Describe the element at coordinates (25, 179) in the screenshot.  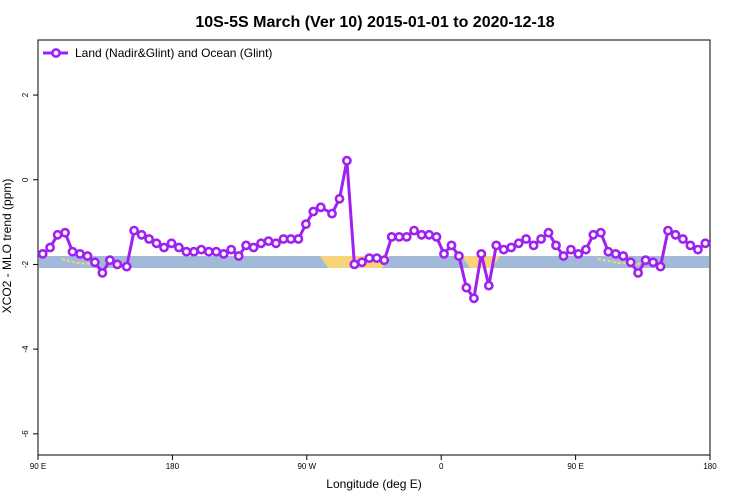
I see `y-tick-label: 0` at that location.